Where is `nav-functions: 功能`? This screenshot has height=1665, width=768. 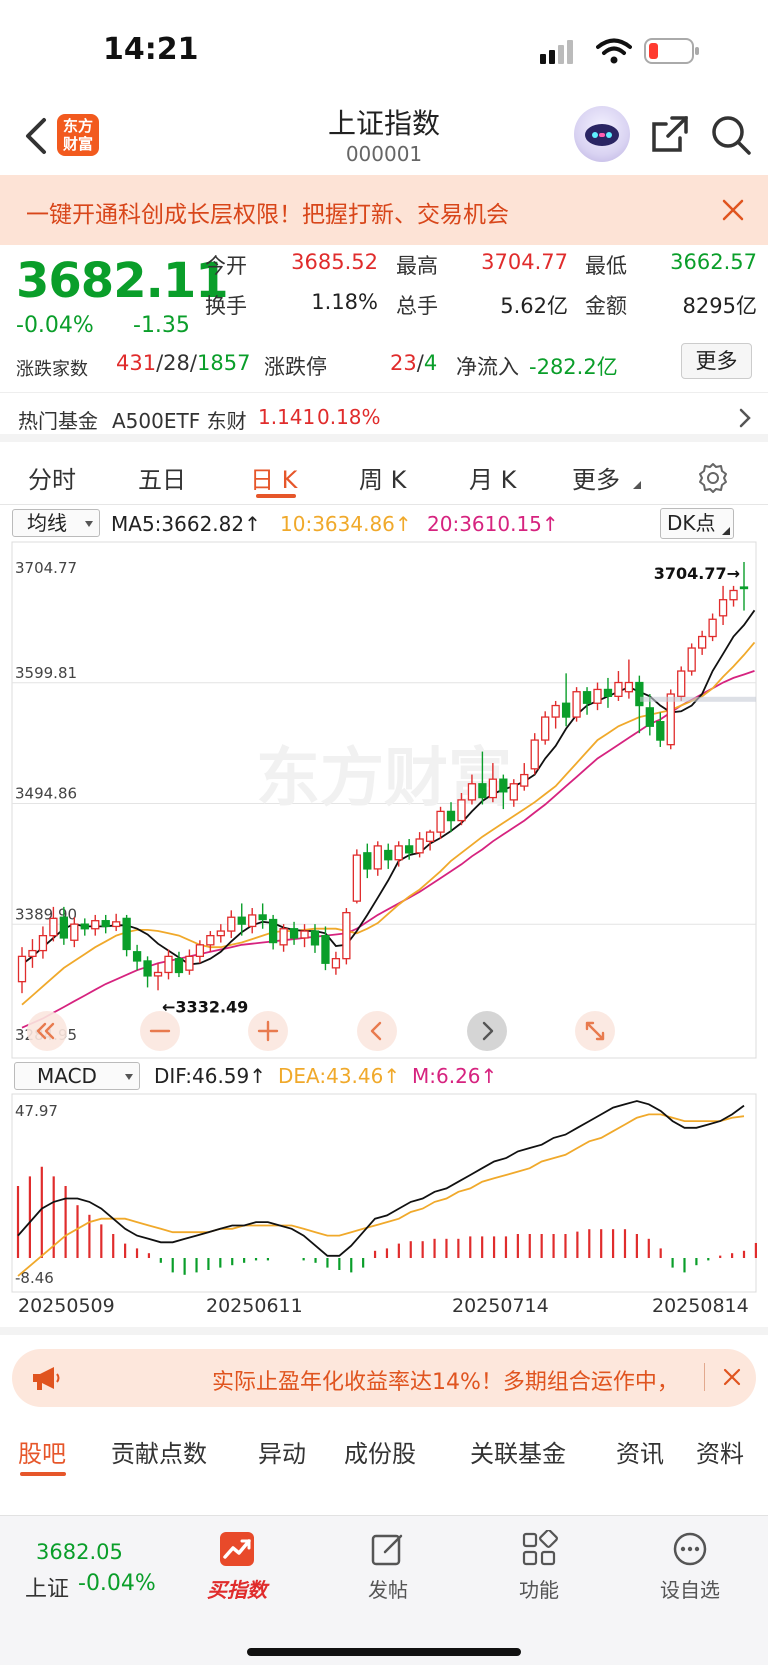 nav-functions: 功能 is located at coordinates (539, 1566).